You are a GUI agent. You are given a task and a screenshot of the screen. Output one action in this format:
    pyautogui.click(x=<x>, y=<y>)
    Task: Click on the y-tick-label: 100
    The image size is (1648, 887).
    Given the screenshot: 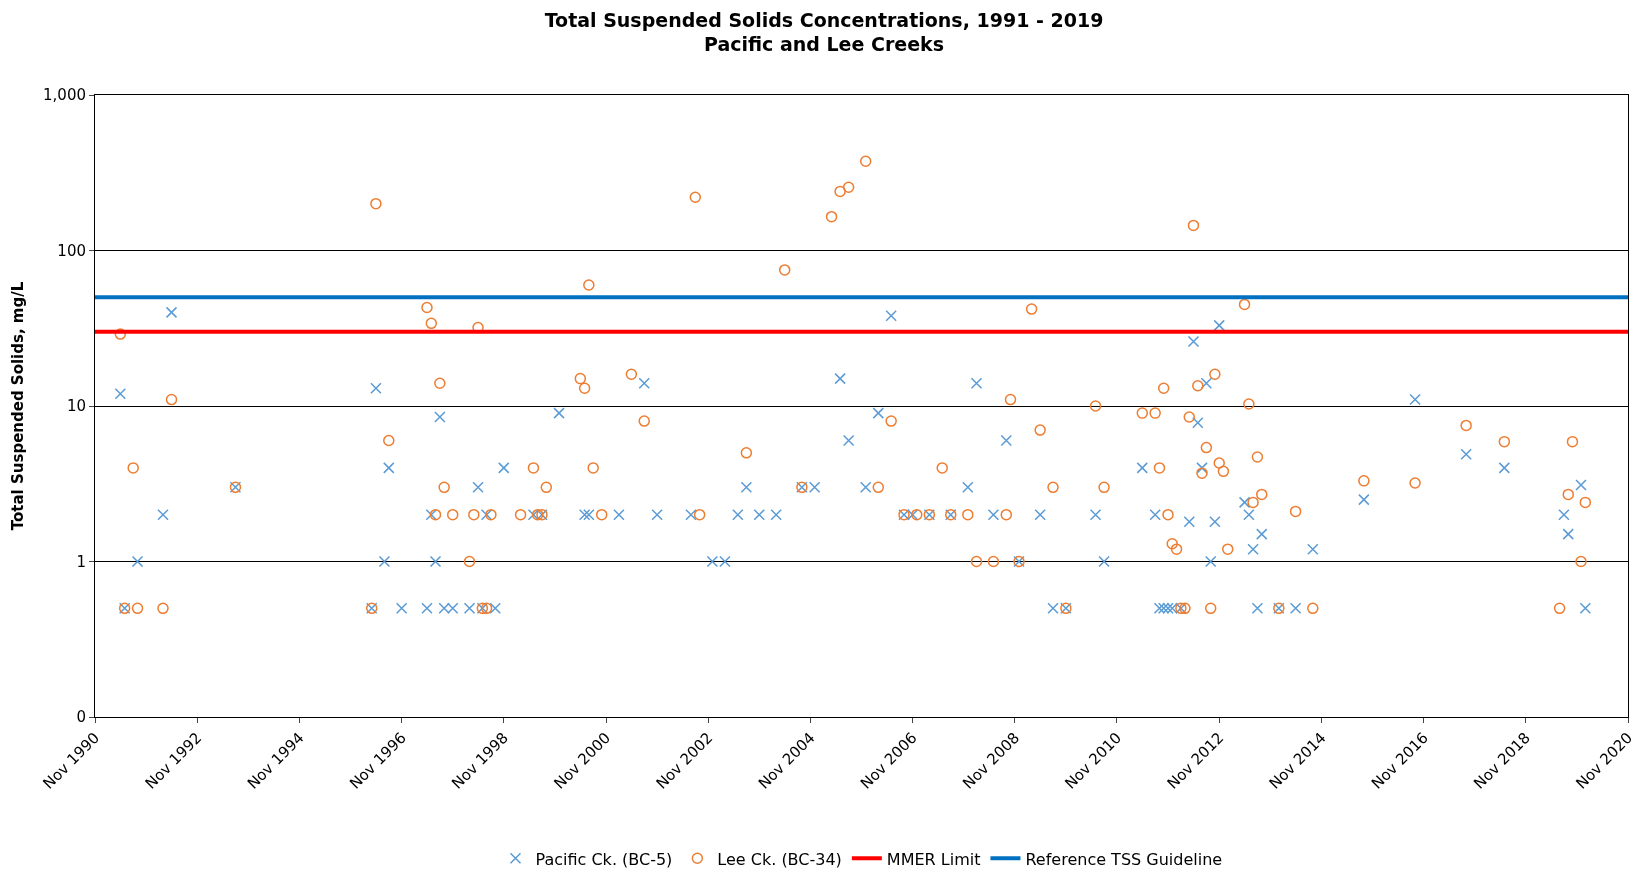 What is the action you would take?
    pyautogui.click(x=71, y=250)
    